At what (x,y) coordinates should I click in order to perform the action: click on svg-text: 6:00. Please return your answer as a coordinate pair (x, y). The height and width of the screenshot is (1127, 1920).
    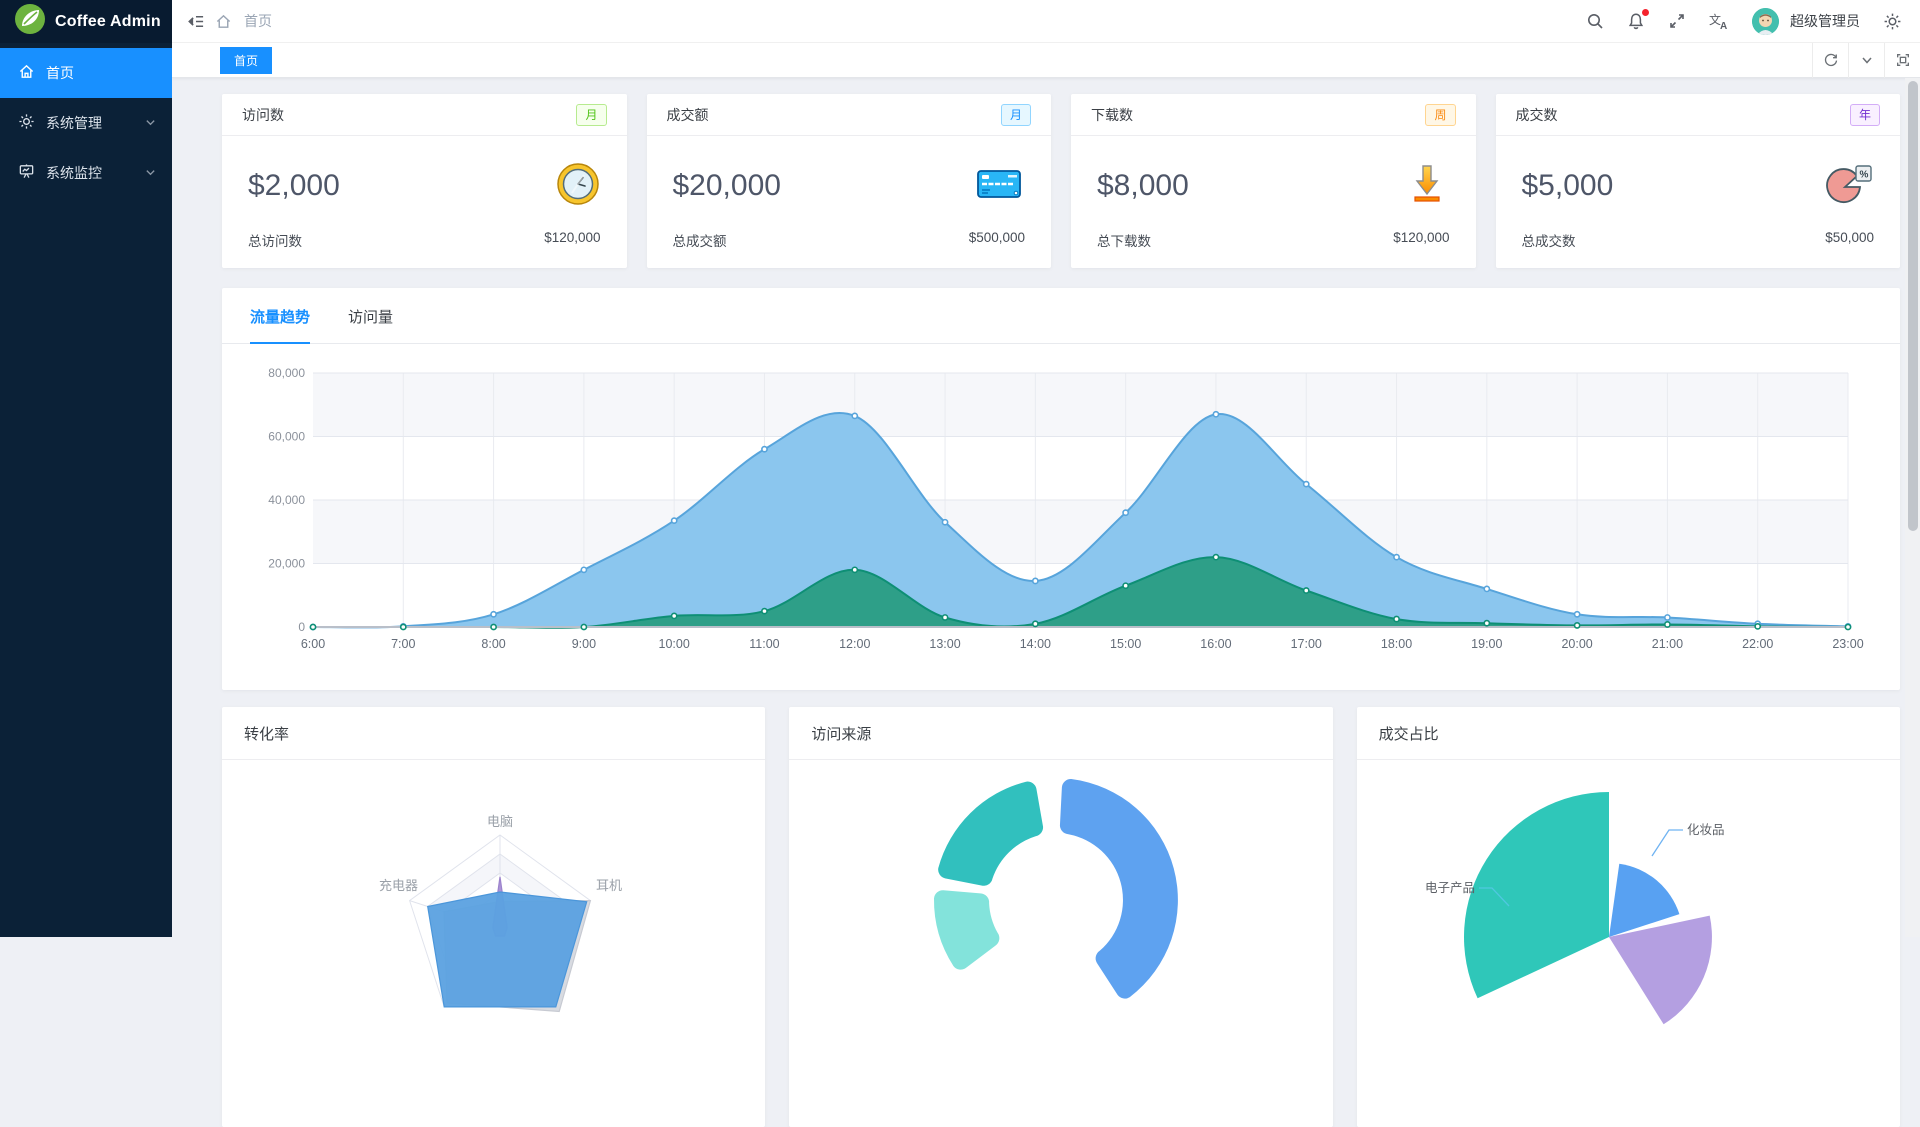
    Looking at the image, I should click on (313, 644).